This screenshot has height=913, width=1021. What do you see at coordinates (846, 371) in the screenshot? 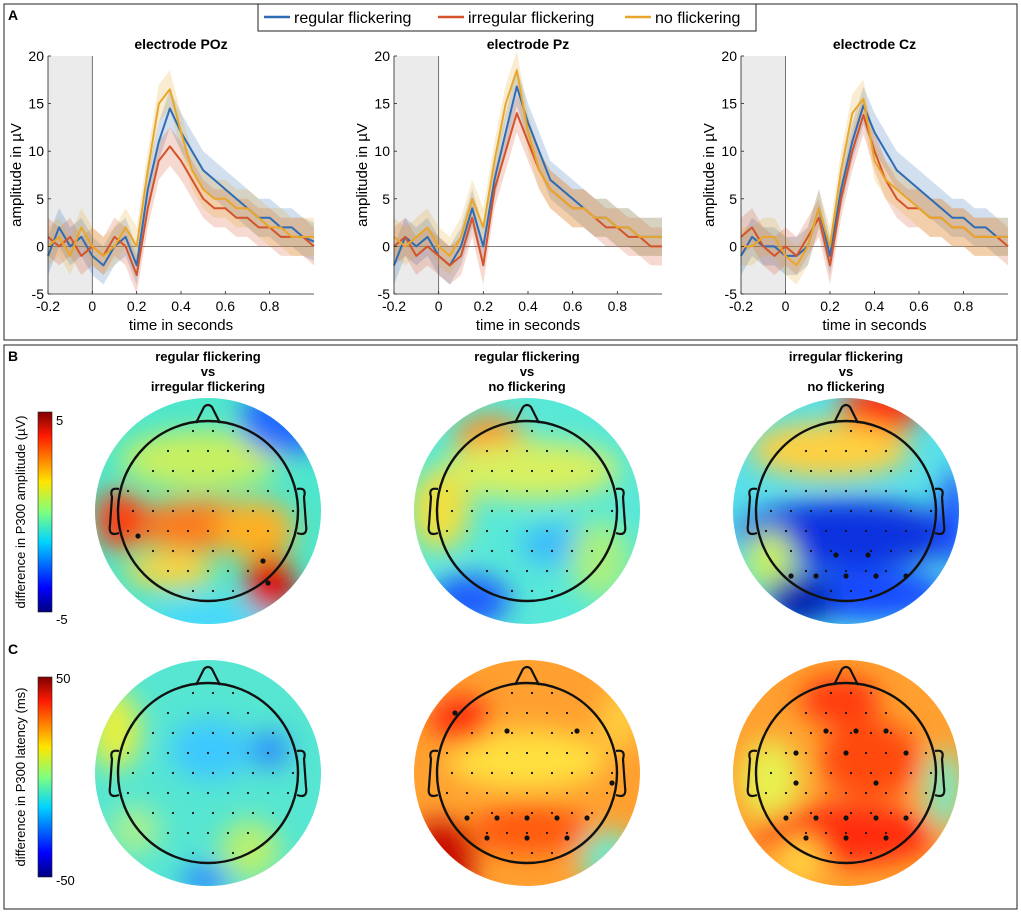
I see `topo-title-3: irregular flickering vs no flickering` at bounding box center [846, 371].